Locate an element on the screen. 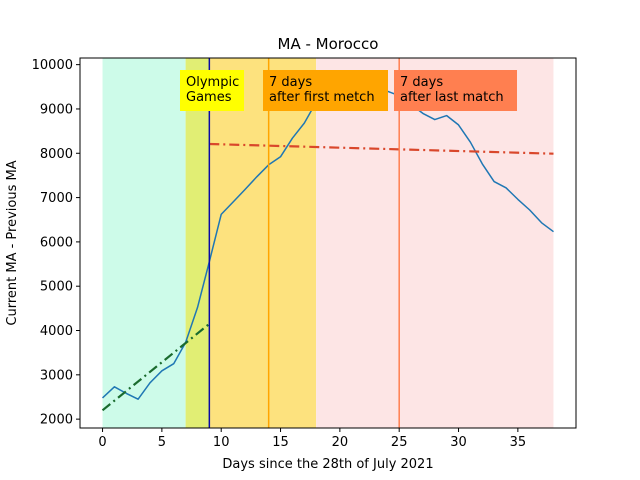 This screenshot has height=480, width=640. x-axis-ticks: 0 5 10 15 20 25 30 35 is located at coordinates (312, 439).